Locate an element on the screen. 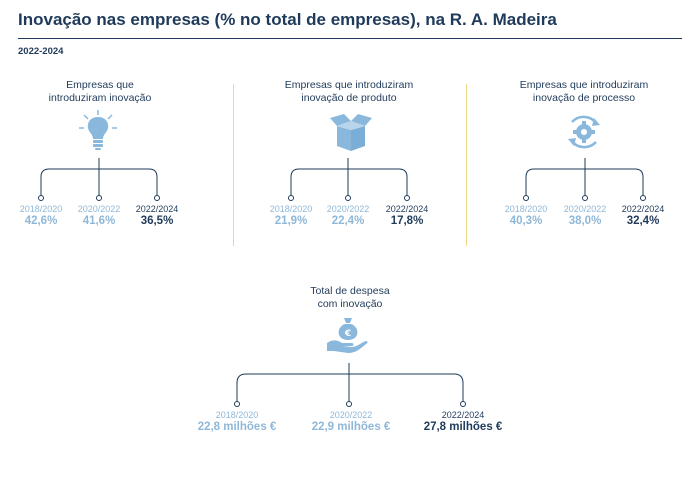 Image resolution: width=700 pixels, height=482 pixels. title-underline is located at coordinates (350, 38).